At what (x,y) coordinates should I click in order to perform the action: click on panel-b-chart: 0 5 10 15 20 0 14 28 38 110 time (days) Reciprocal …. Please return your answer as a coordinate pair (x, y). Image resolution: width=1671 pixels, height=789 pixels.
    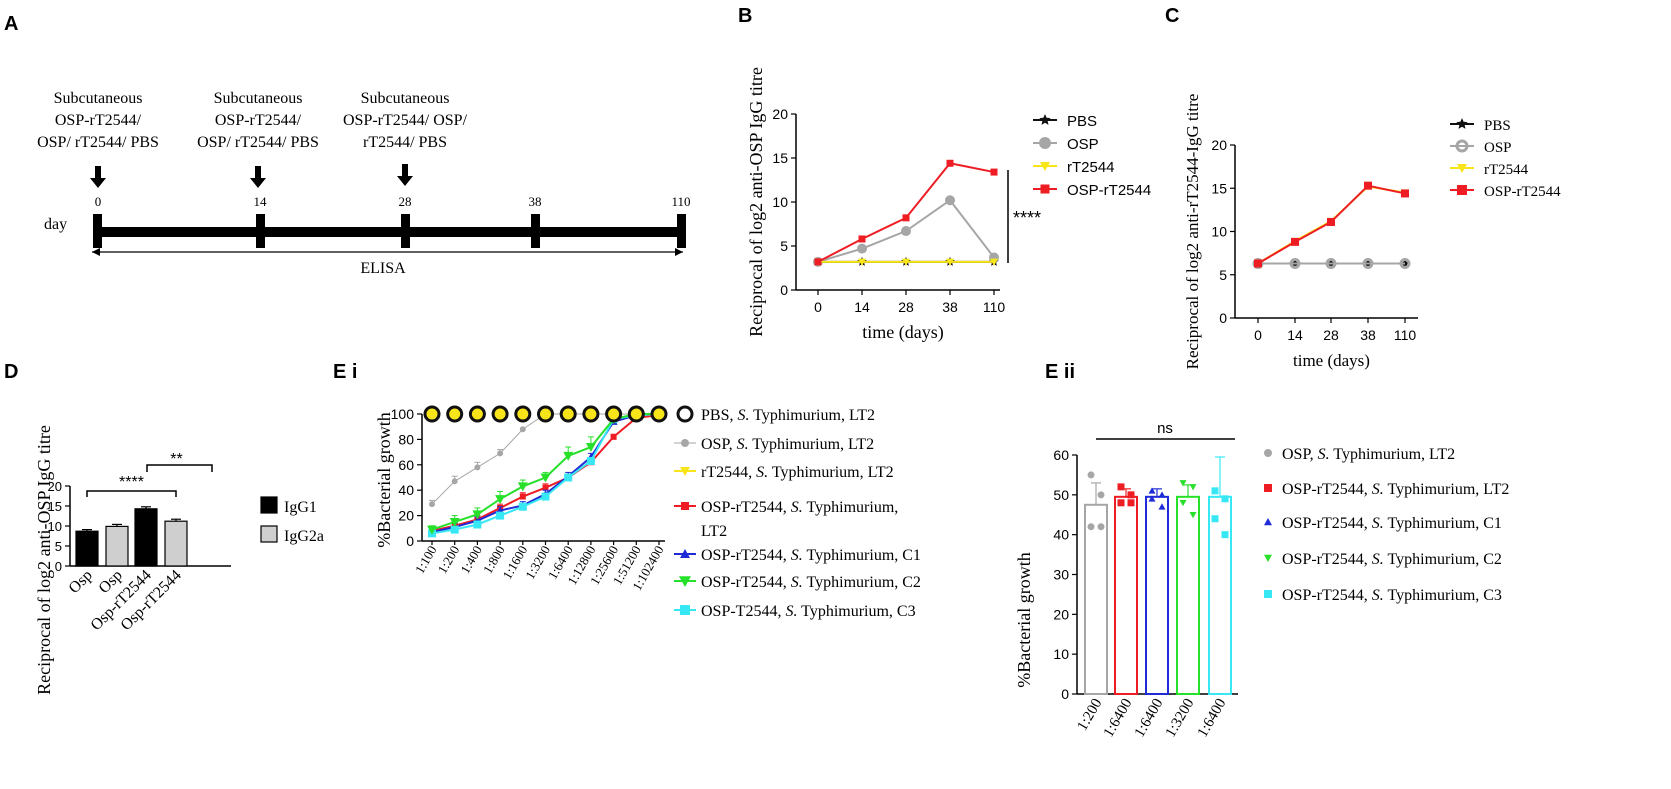
    Looking at the image, I should click on (948, 205).